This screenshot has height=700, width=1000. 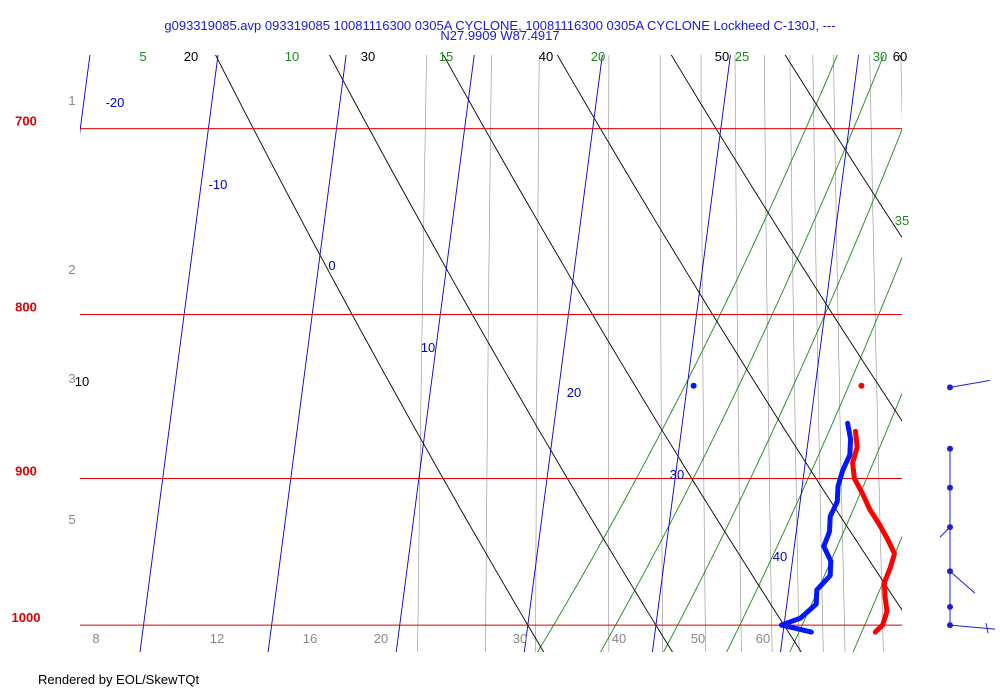 What do you see at coordinates (574, 392) in the screenshot?
I see `isotherm-label: 20` at bounding box center [574, 392].